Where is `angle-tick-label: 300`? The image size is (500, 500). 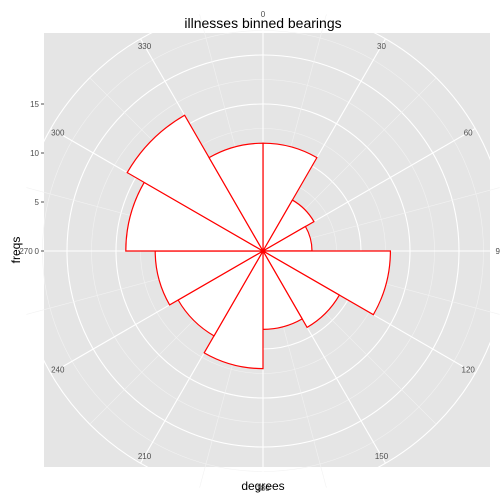
angle-tick-label: 300 is located at coordinates (58, 133).